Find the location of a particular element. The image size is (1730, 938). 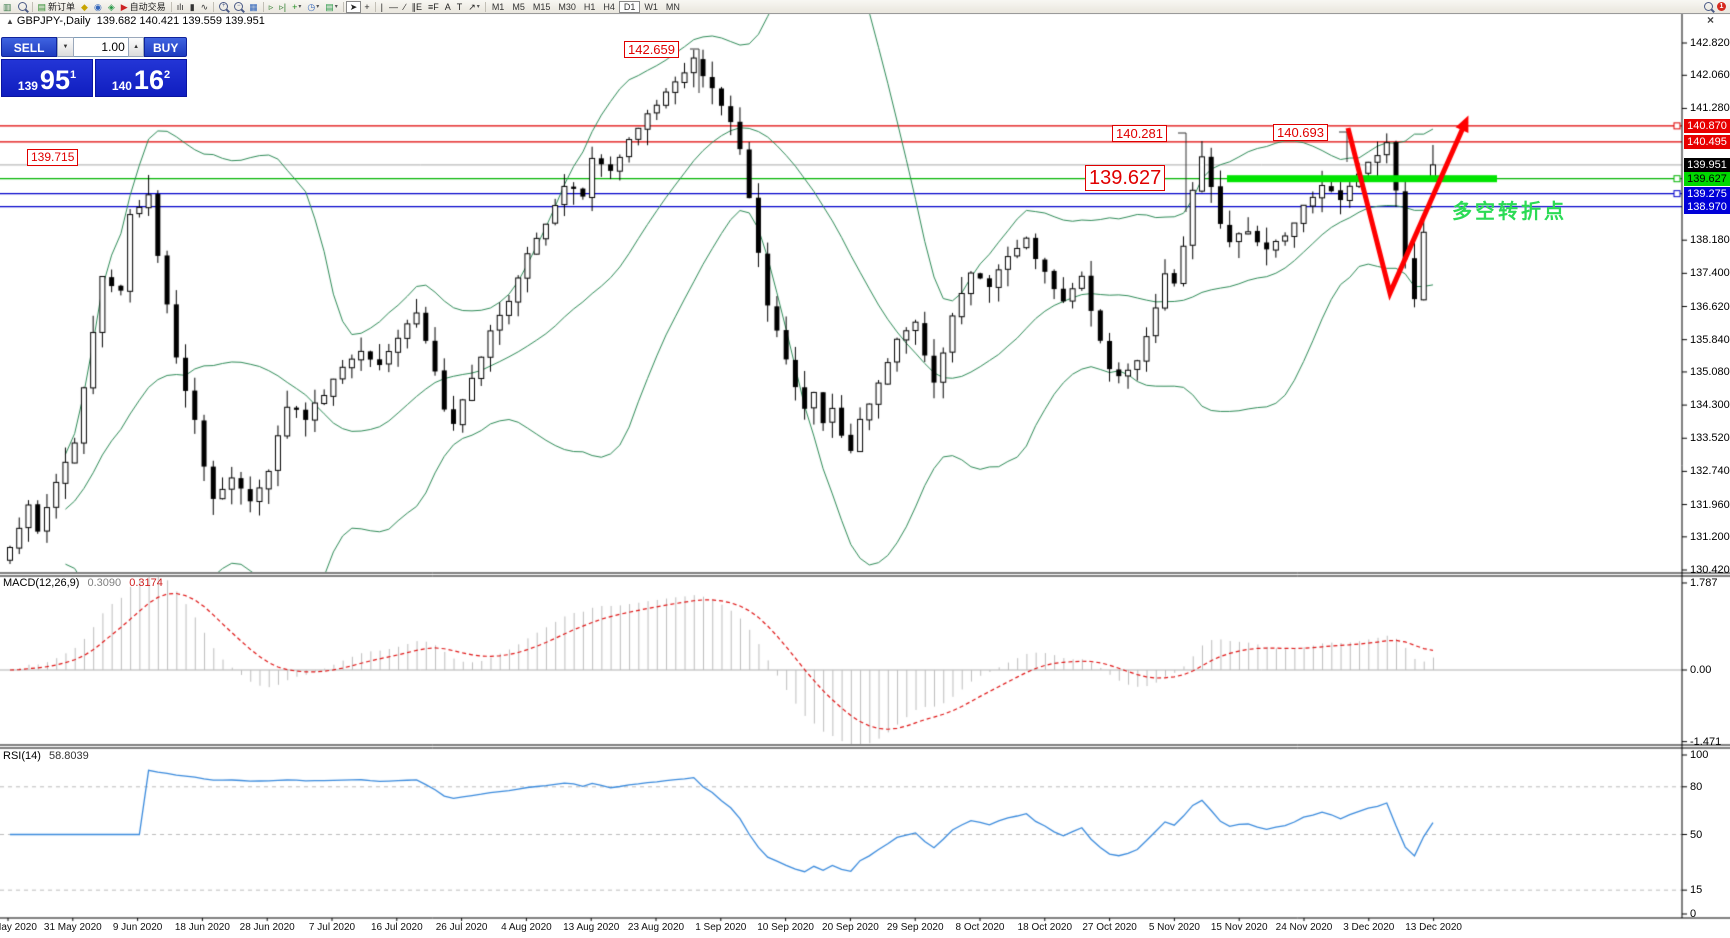

chart-profiles-icon is located at coordinates (22, 7).